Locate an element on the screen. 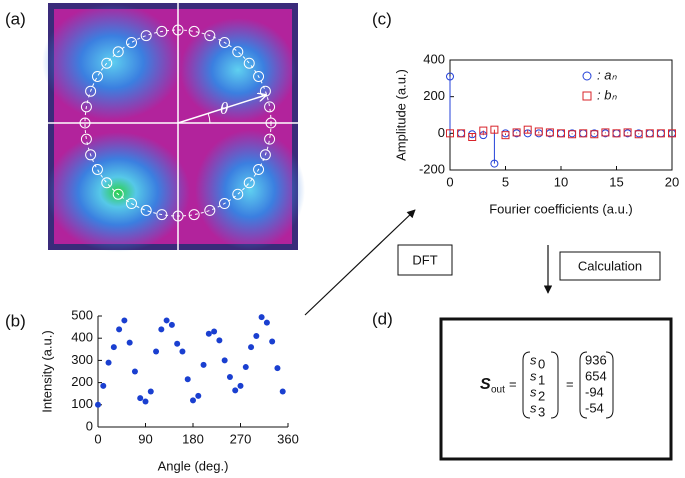 The width and height of the screenshot is (685, 478). x-tick-label: 0 is located at coordinates (449, 181).